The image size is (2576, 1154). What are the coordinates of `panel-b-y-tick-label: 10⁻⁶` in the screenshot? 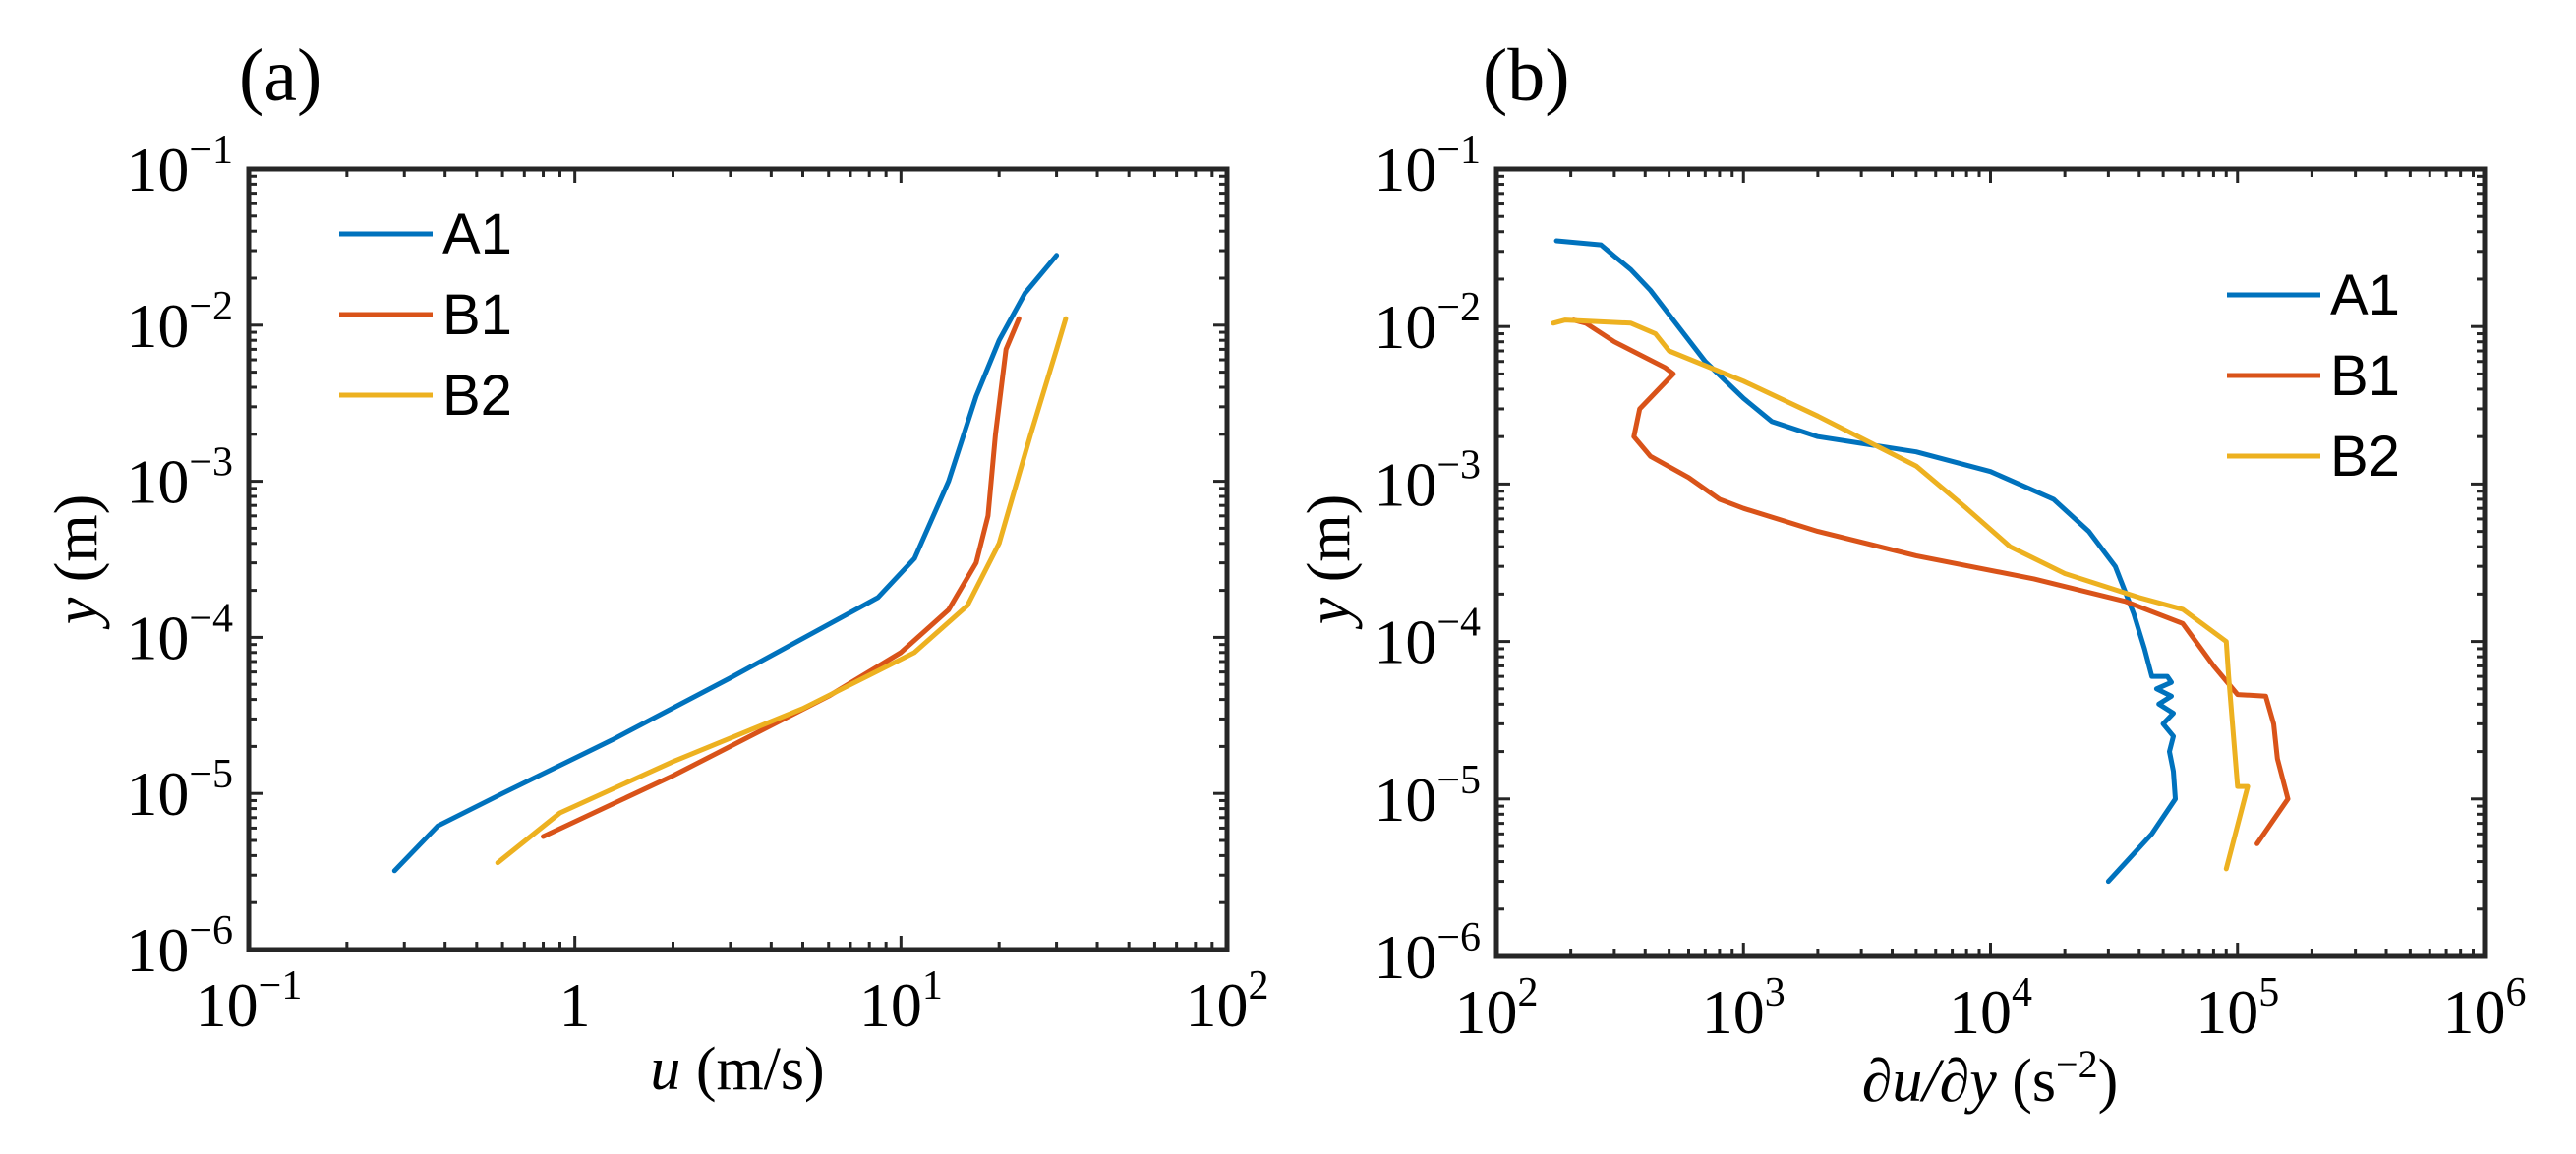 It's located at (1427, 953).